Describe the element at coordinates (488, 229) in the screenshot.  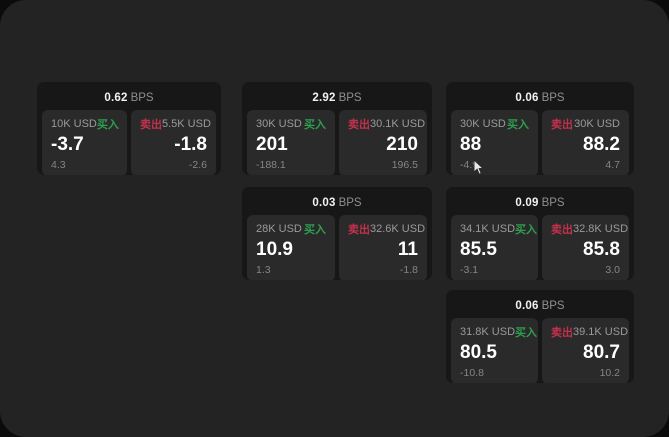
I see `buy-size-label: 34.1K USD` at that location.